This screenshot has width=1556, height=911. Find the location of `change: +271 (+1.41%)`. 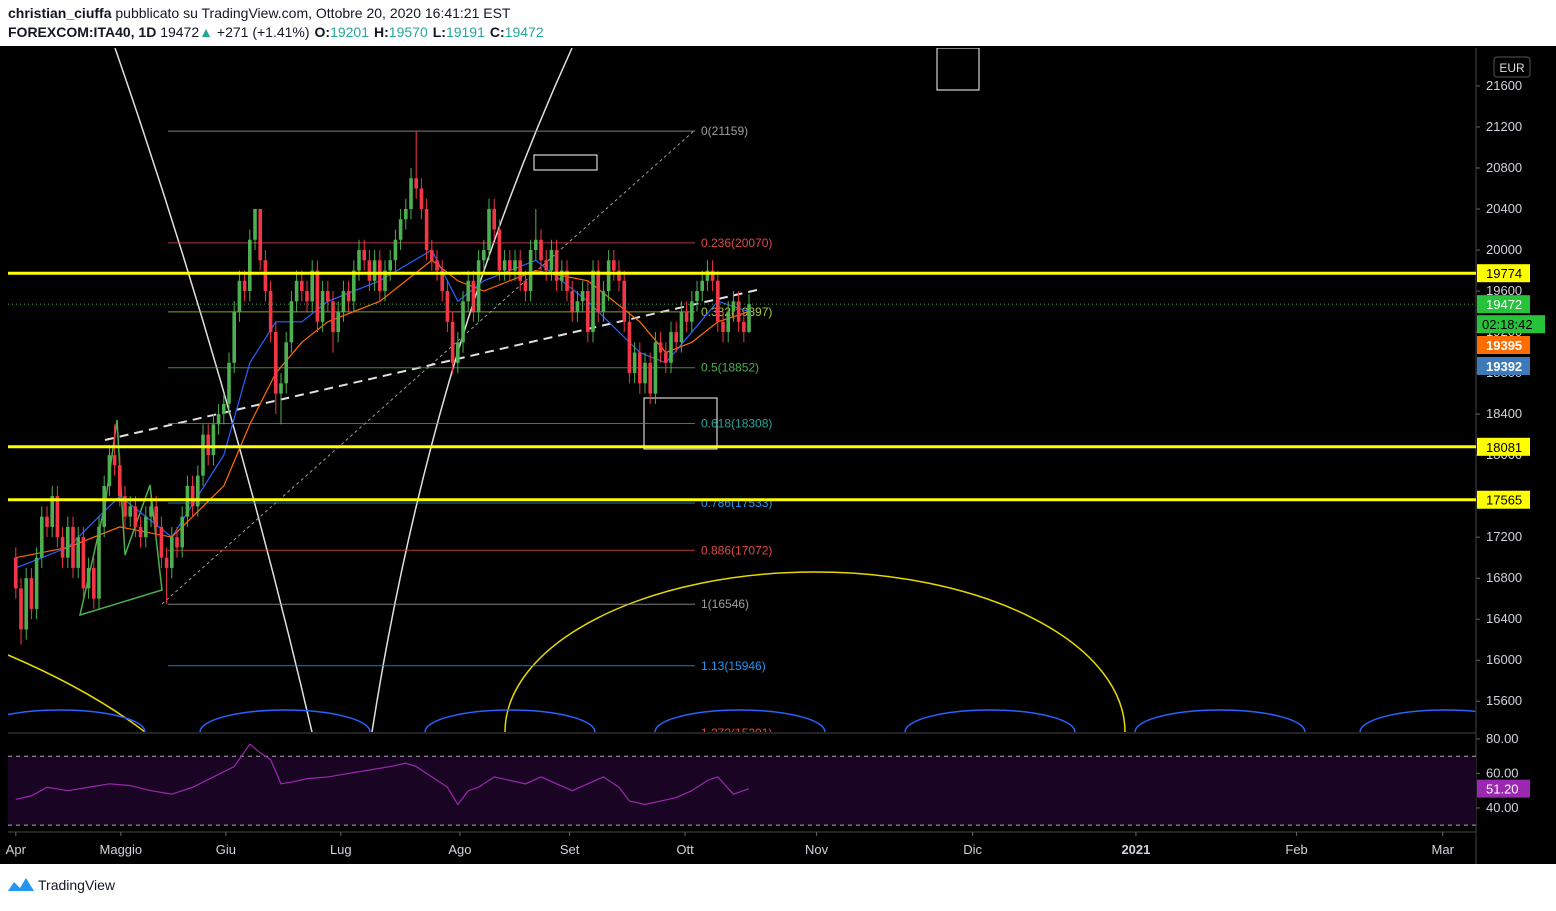

change: +271 (+1.41%) is located at coordinates (263, 32).